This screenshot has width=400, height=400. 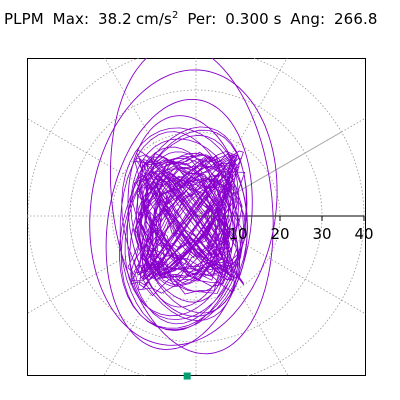 I want to click on angle-label: Ang:, so click(x=308, y=19).